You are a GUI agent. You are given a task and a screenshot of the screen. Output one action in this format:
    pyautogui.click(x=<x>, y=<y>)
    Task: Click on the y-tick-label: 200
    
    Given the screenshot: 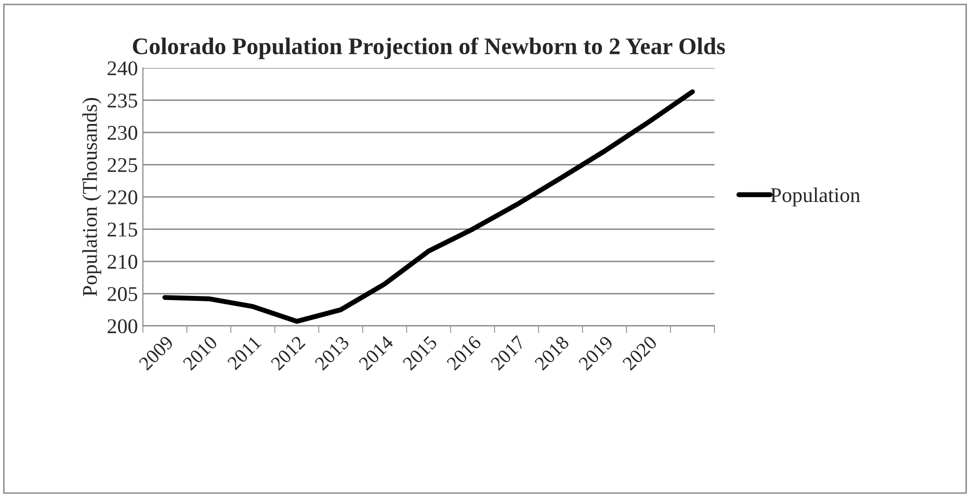 What is the action you would take?
    pyautogui.click(x=123, y=326)
    